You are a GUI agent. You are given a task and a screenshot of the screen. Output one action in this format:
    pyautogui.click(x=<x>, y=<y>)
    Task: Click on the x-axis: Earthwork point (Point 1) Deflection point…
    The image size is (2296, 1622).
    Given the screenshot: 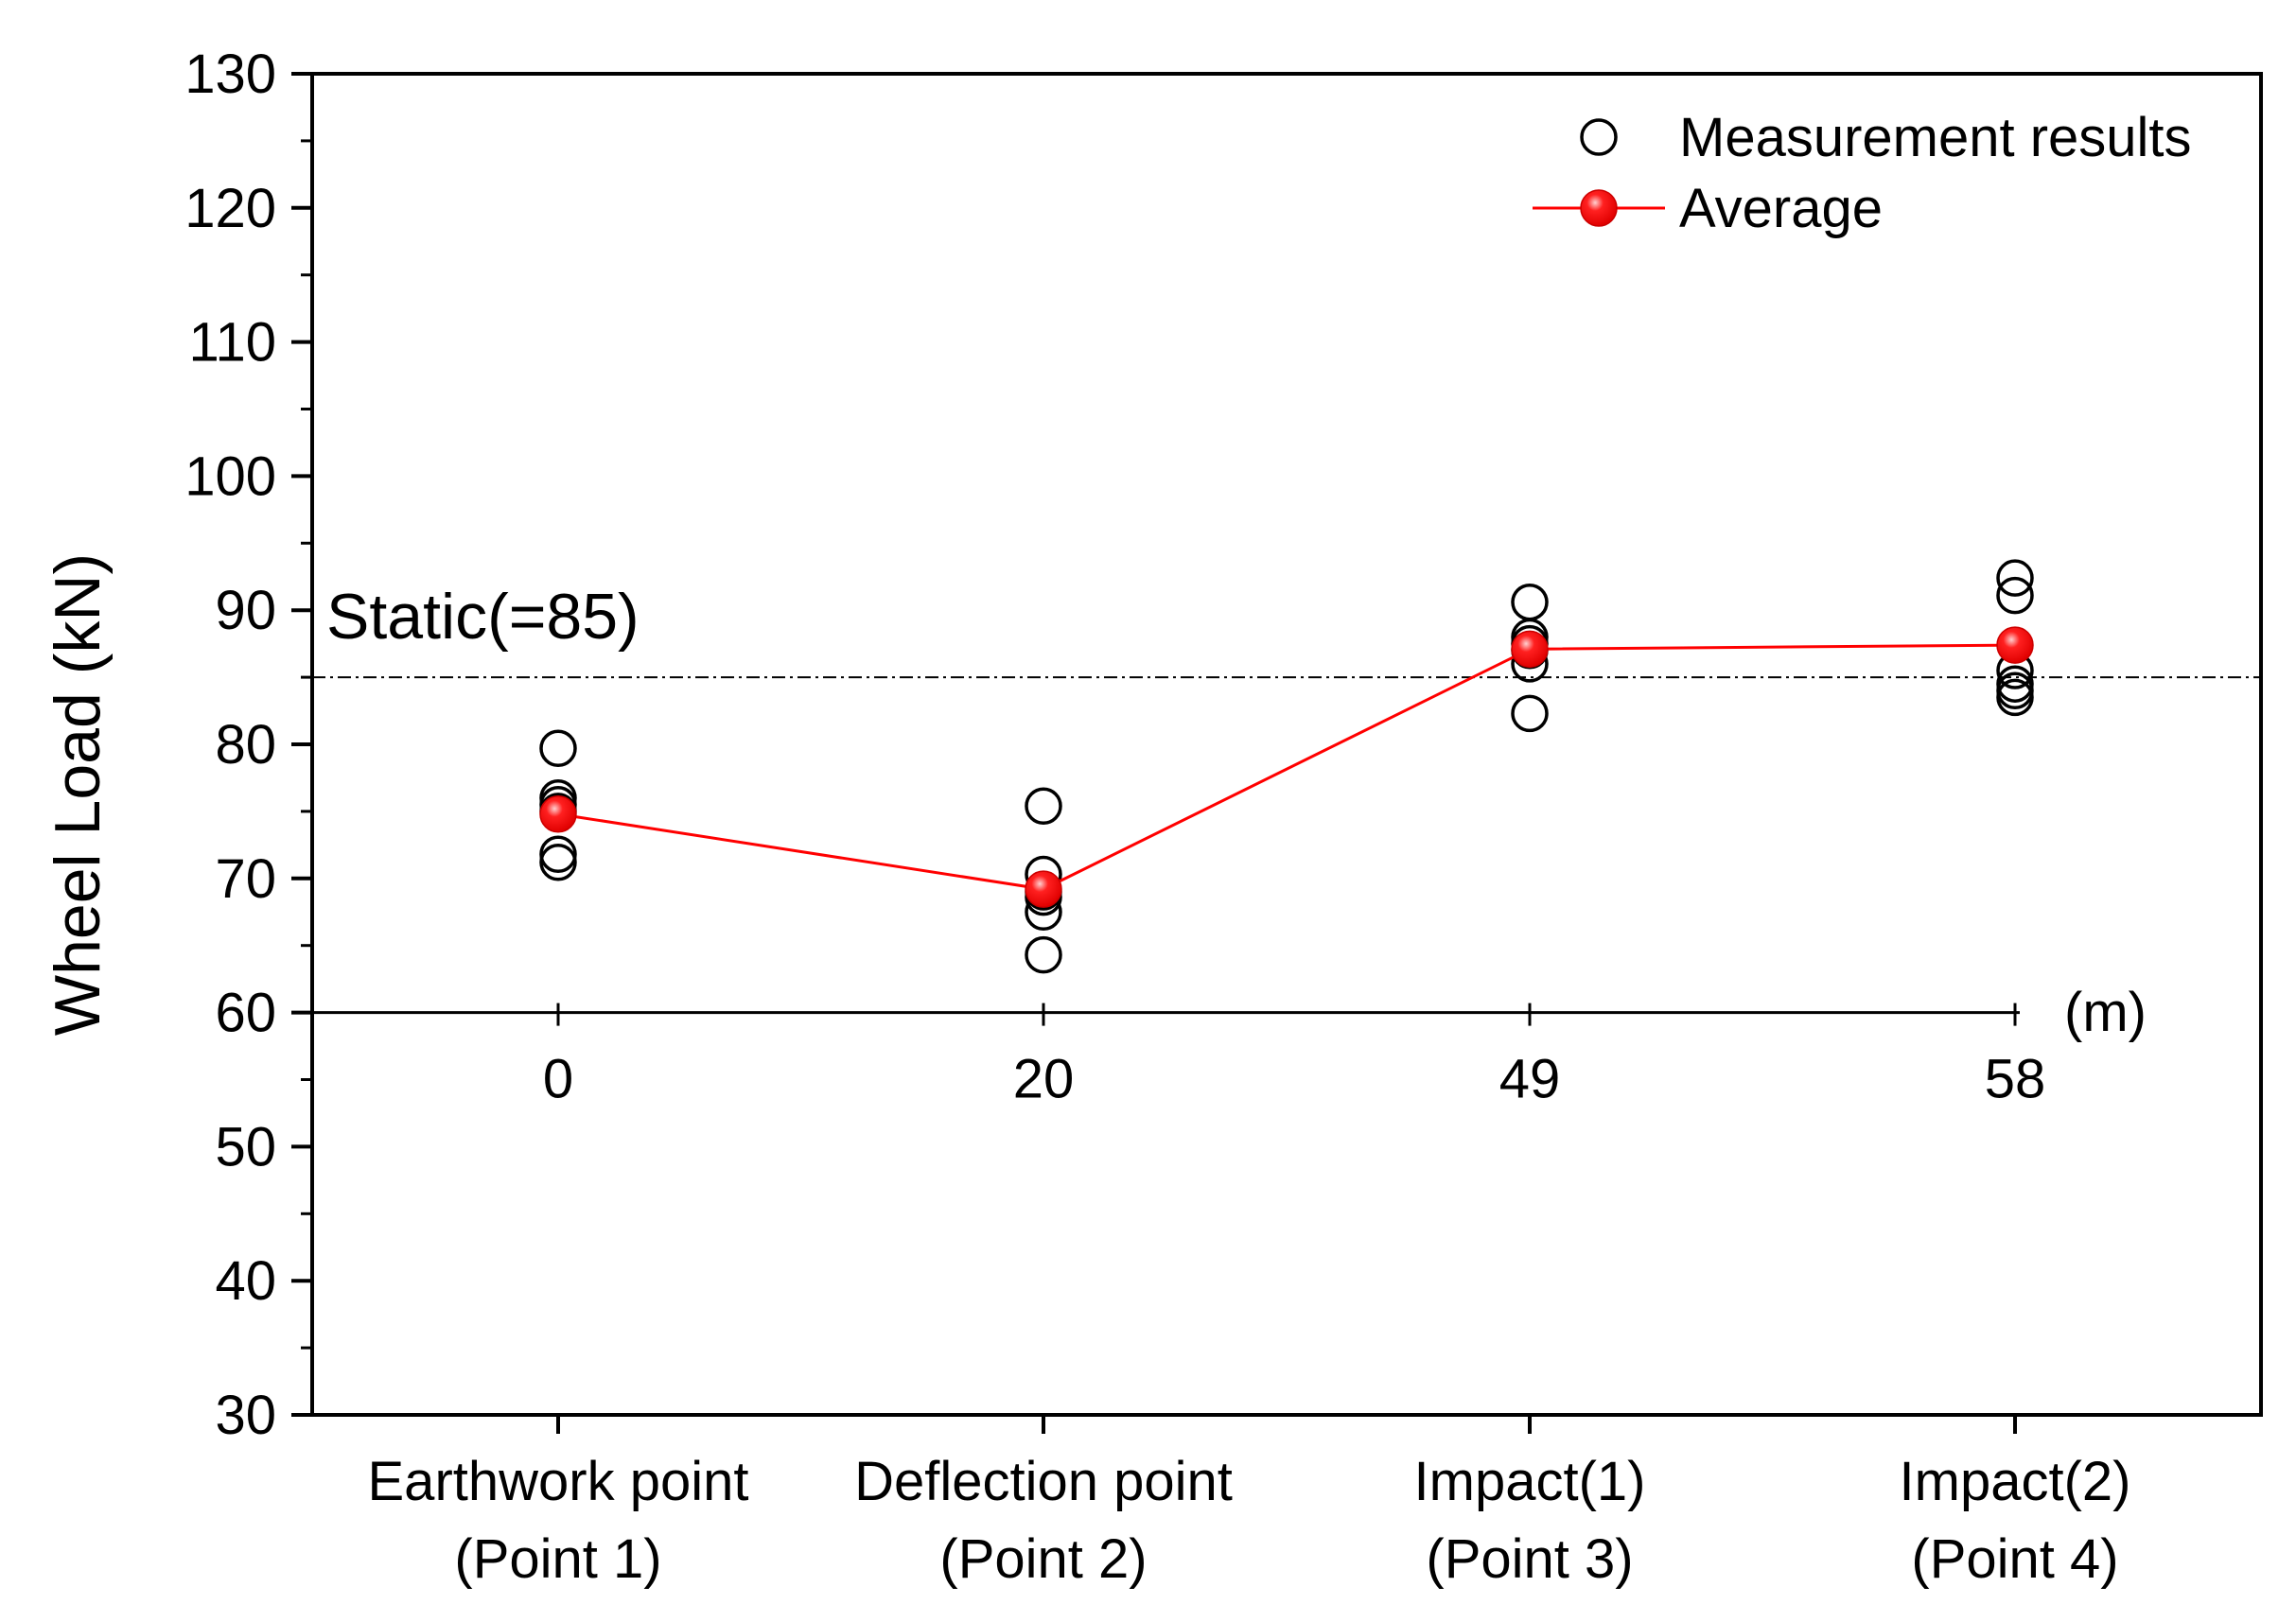 What is the action you would take?
    pyautogui.click(x=1249, y=1502)
    